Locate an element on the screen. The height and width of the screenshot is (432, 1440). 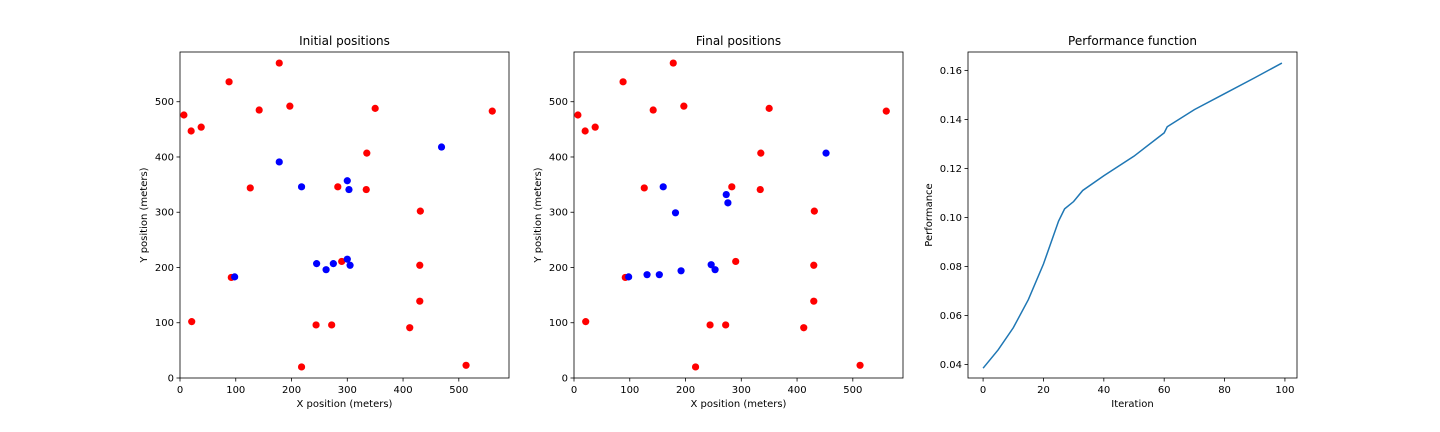
series-line is located at coordinates (1132, 215).